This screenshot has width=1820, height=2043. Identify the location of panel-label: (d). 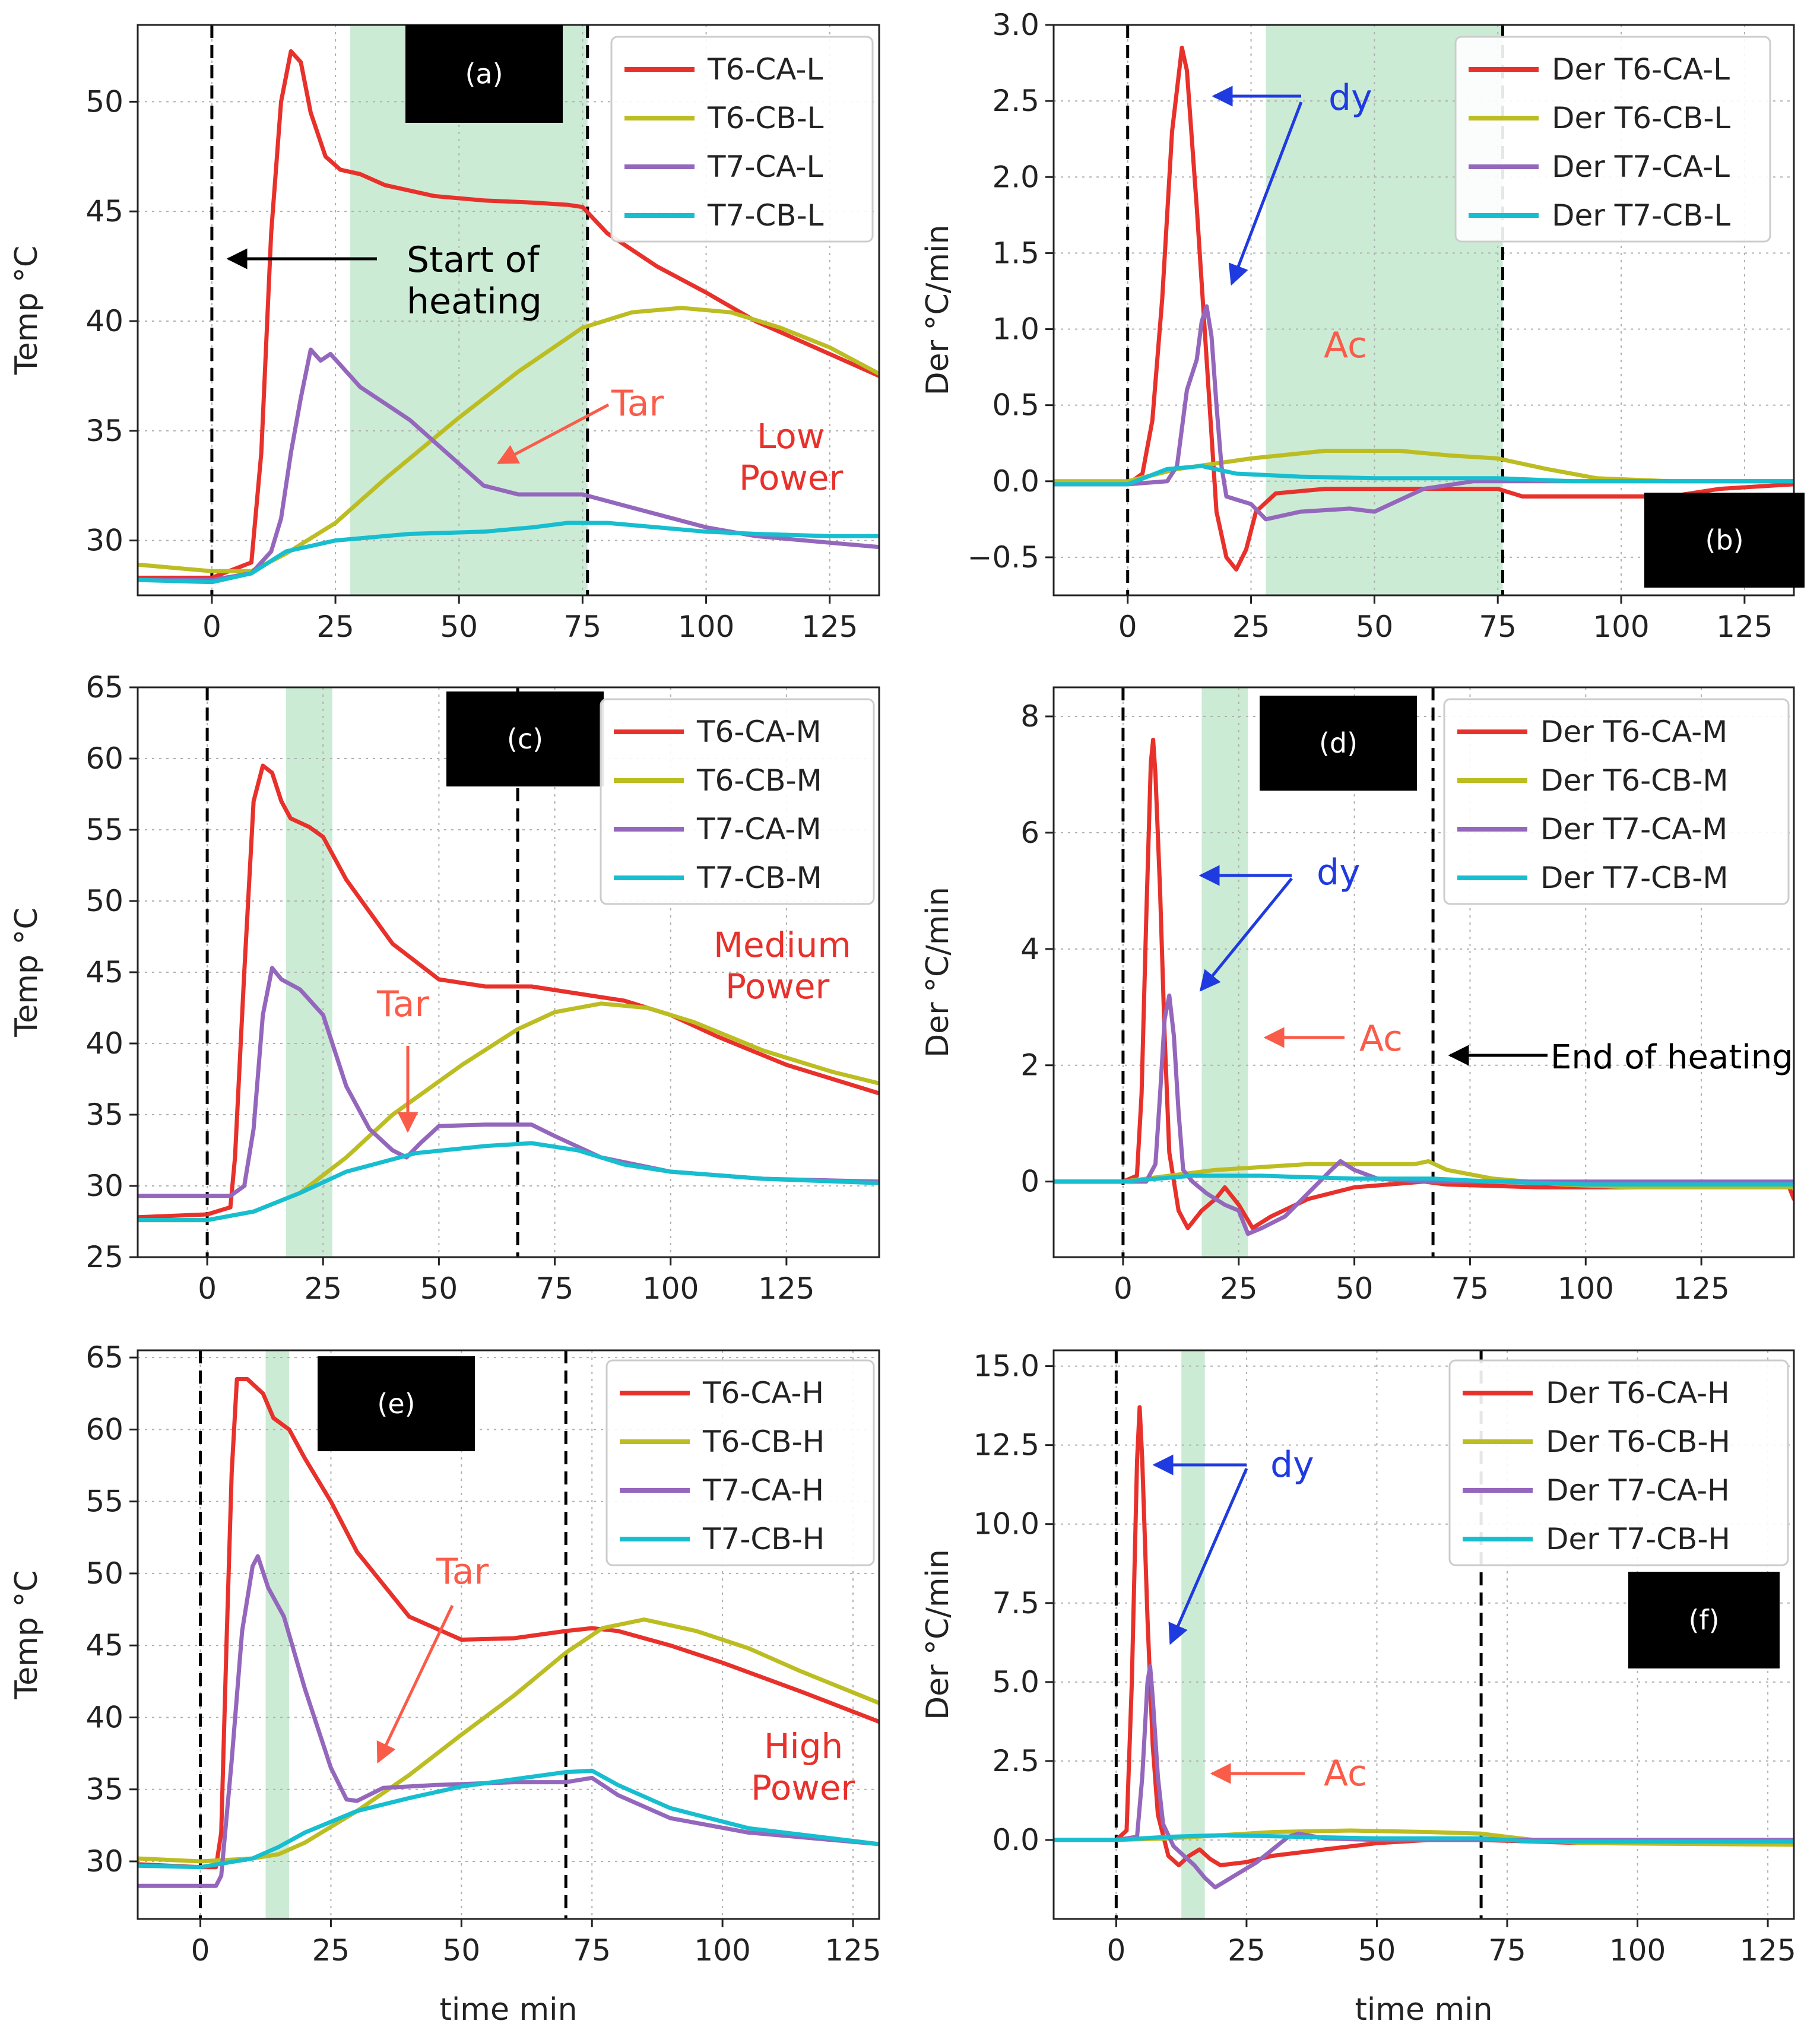
(1338, 743).